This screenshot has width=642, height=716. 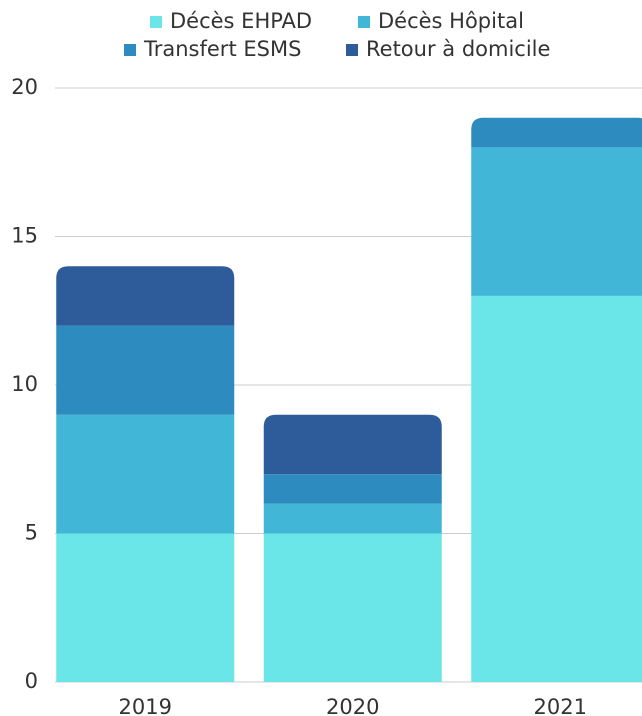 What do you see at coordinates (560, 705) in the screenshot?
I see `x-tick-label: 2021` at bounding box center [560, 705].